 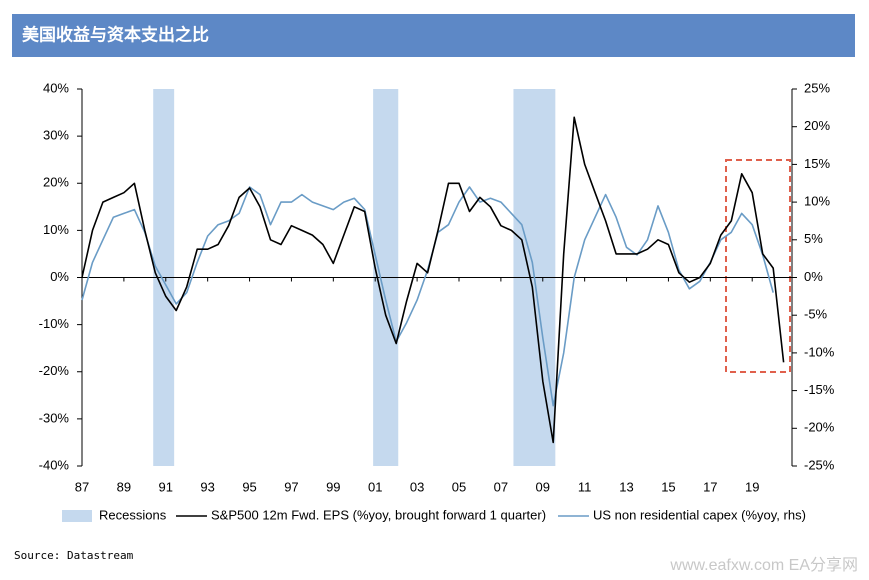 I want to click on title-banner, so click(x=433, y=35).